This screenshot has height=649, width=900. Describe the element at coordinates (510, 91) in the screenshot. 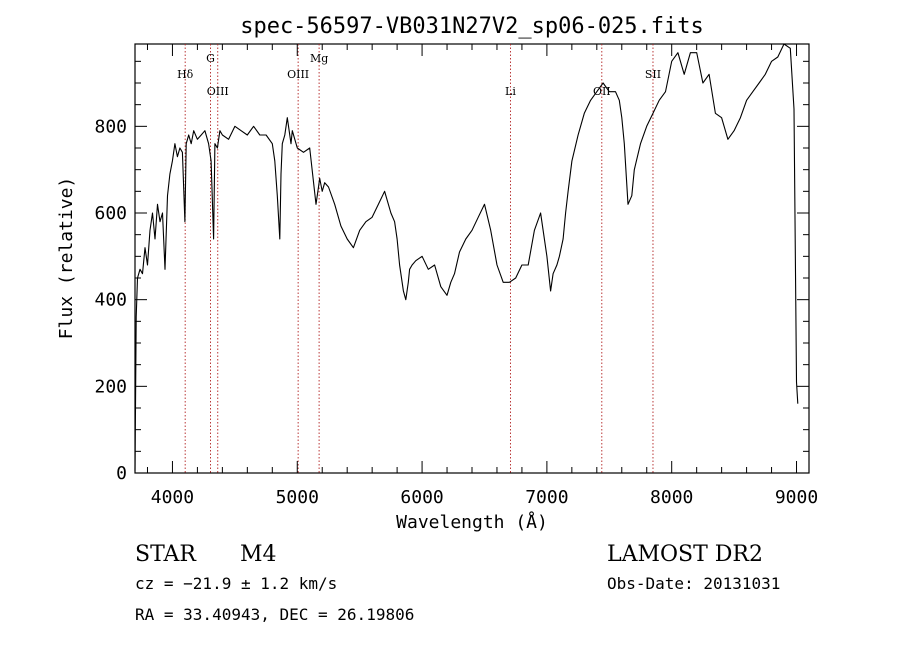

I see `spectral-line-label: Li` at that location.